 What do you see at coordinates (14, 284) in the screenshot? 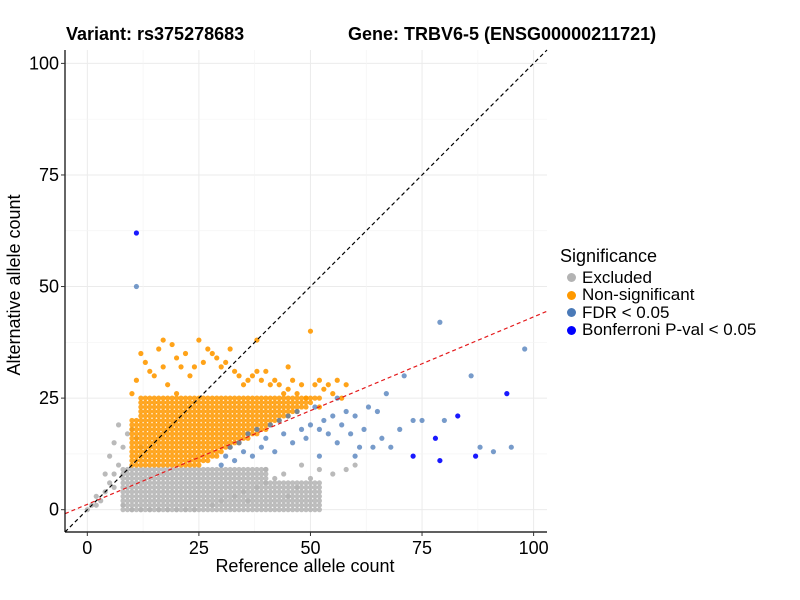
I see `y-axis-label: Alternative allele count` at bounding box center [14, 284].